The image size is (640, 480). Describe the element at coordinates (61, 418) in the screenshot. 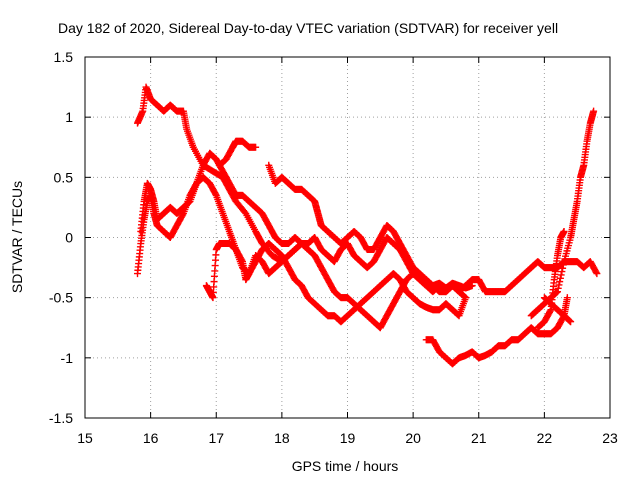

I see `y-tick-label: -1.5` at that location.